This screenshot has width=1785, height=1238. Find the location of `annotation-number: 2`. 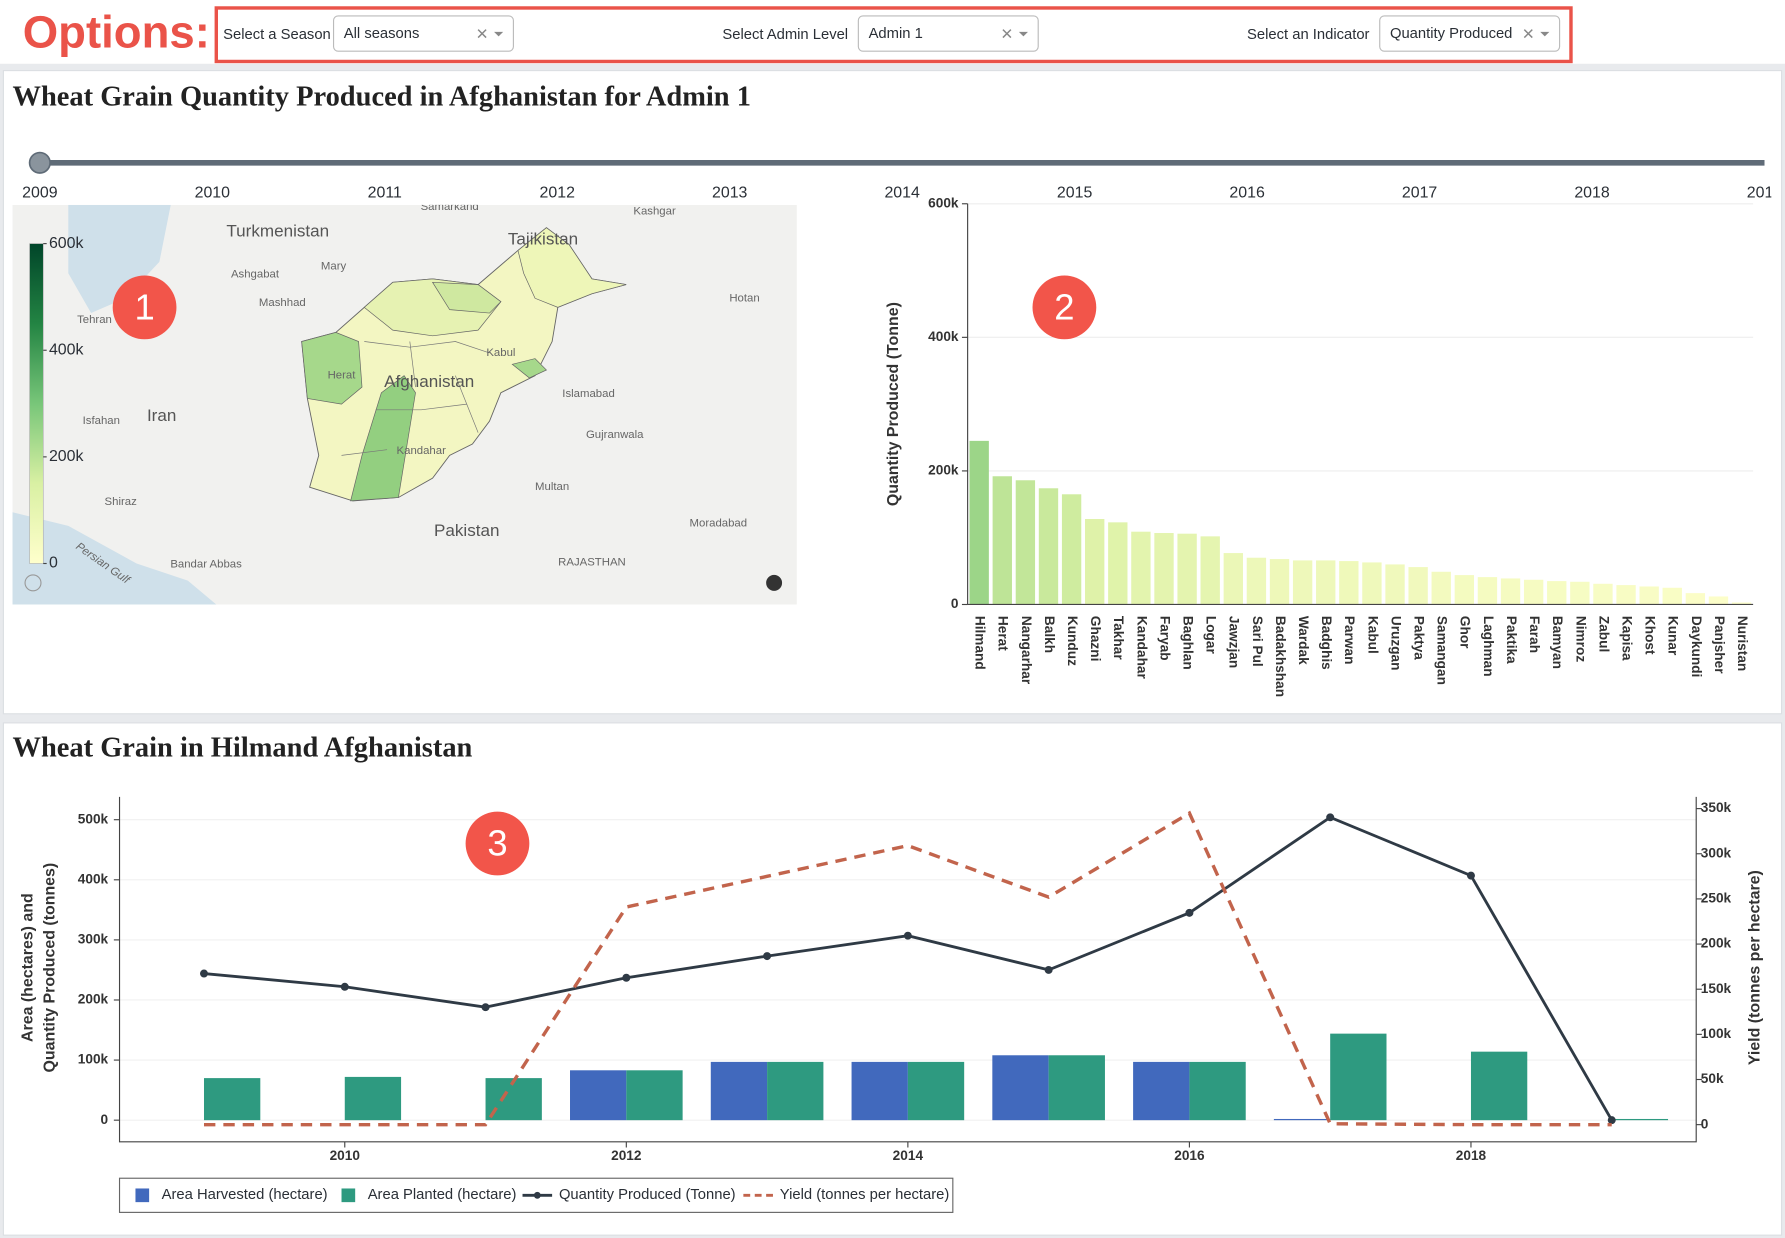

annotation-number: 2 is located at coordinates (1064, 306).